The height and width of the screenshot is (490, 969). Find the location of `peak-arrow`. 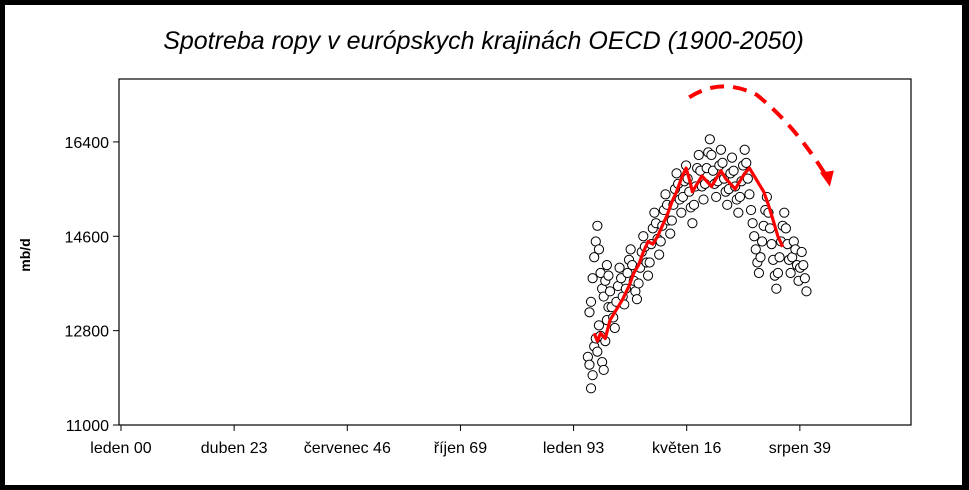

peak-arrow is located at coordinates (761, 135).